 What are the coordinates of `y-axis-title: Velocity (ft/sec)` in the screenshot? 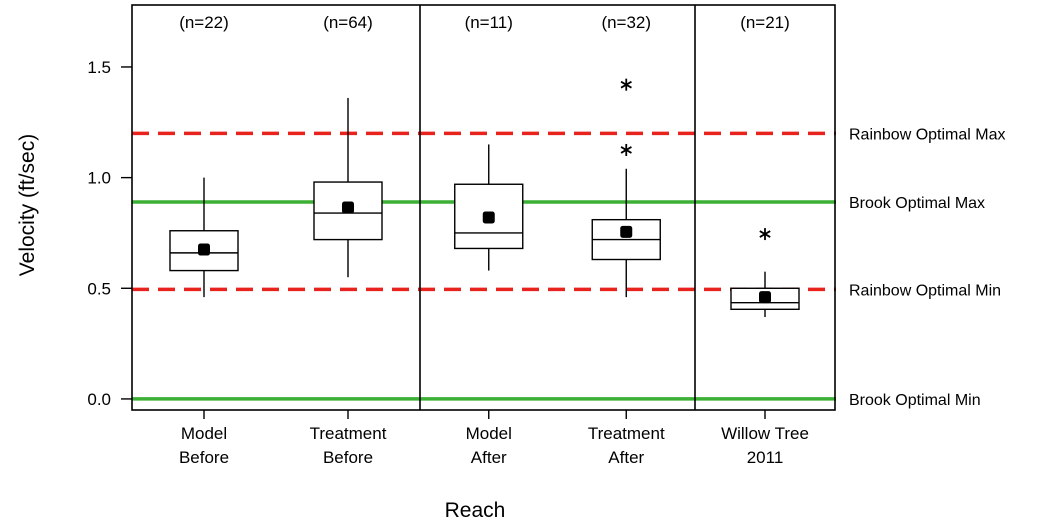 It's located at (27, 205).